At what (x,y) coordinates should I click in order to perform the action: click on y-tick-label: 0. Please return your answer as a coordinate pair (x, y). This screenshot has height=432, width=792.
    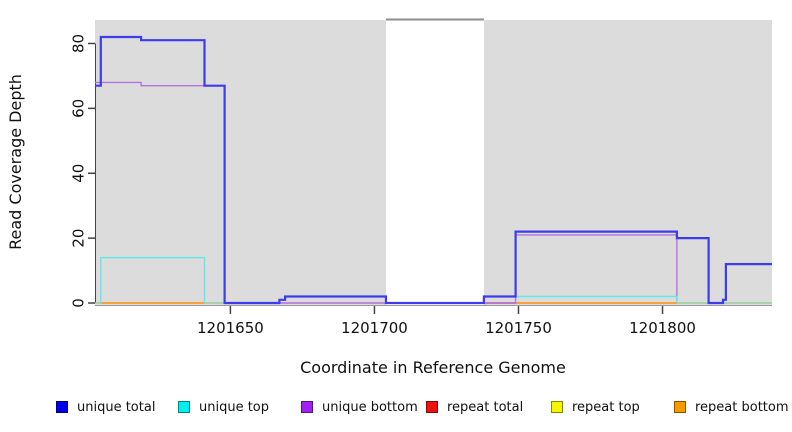
    Looking at the image, I should click on (79, 303).